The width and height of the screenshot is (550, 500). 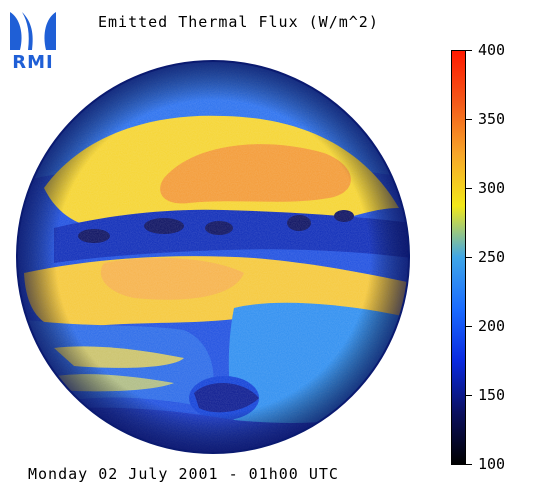 I want to click on colorbar-tick-label: 200, so click(x=492, y=326).